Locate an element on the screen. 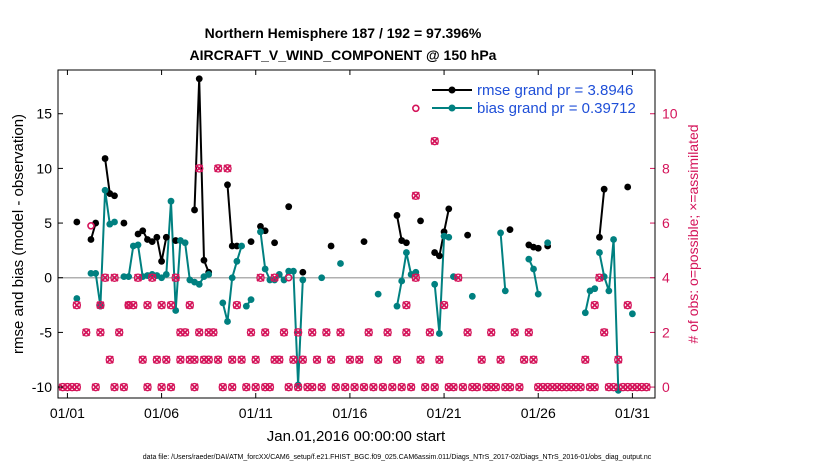 The width and height of the screenshot is (830, 470). legend-bias-swatch-marker is located at coordinates (452, 108).